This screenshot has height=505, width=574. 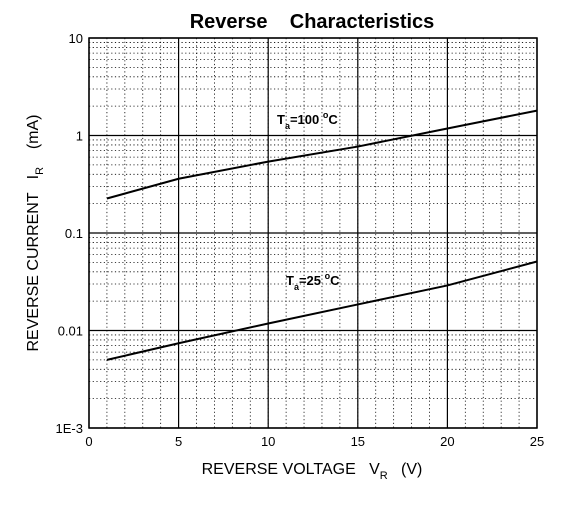 I want to click on annotation-part: =100, so click(x=306, y=119).